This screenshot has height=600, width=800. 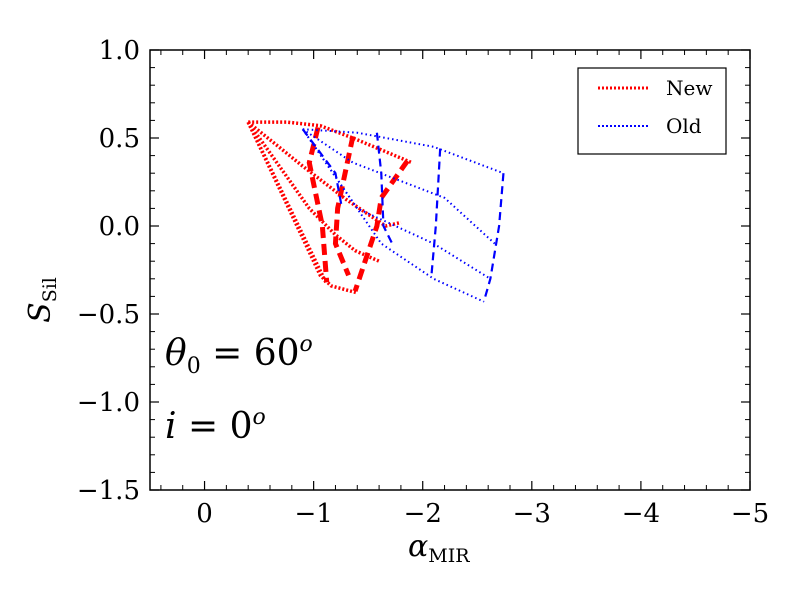 What do you see at coordinates (689, 88) in the screenshot?
I see `legend-label-new: New` at bounding box center [689, 88].